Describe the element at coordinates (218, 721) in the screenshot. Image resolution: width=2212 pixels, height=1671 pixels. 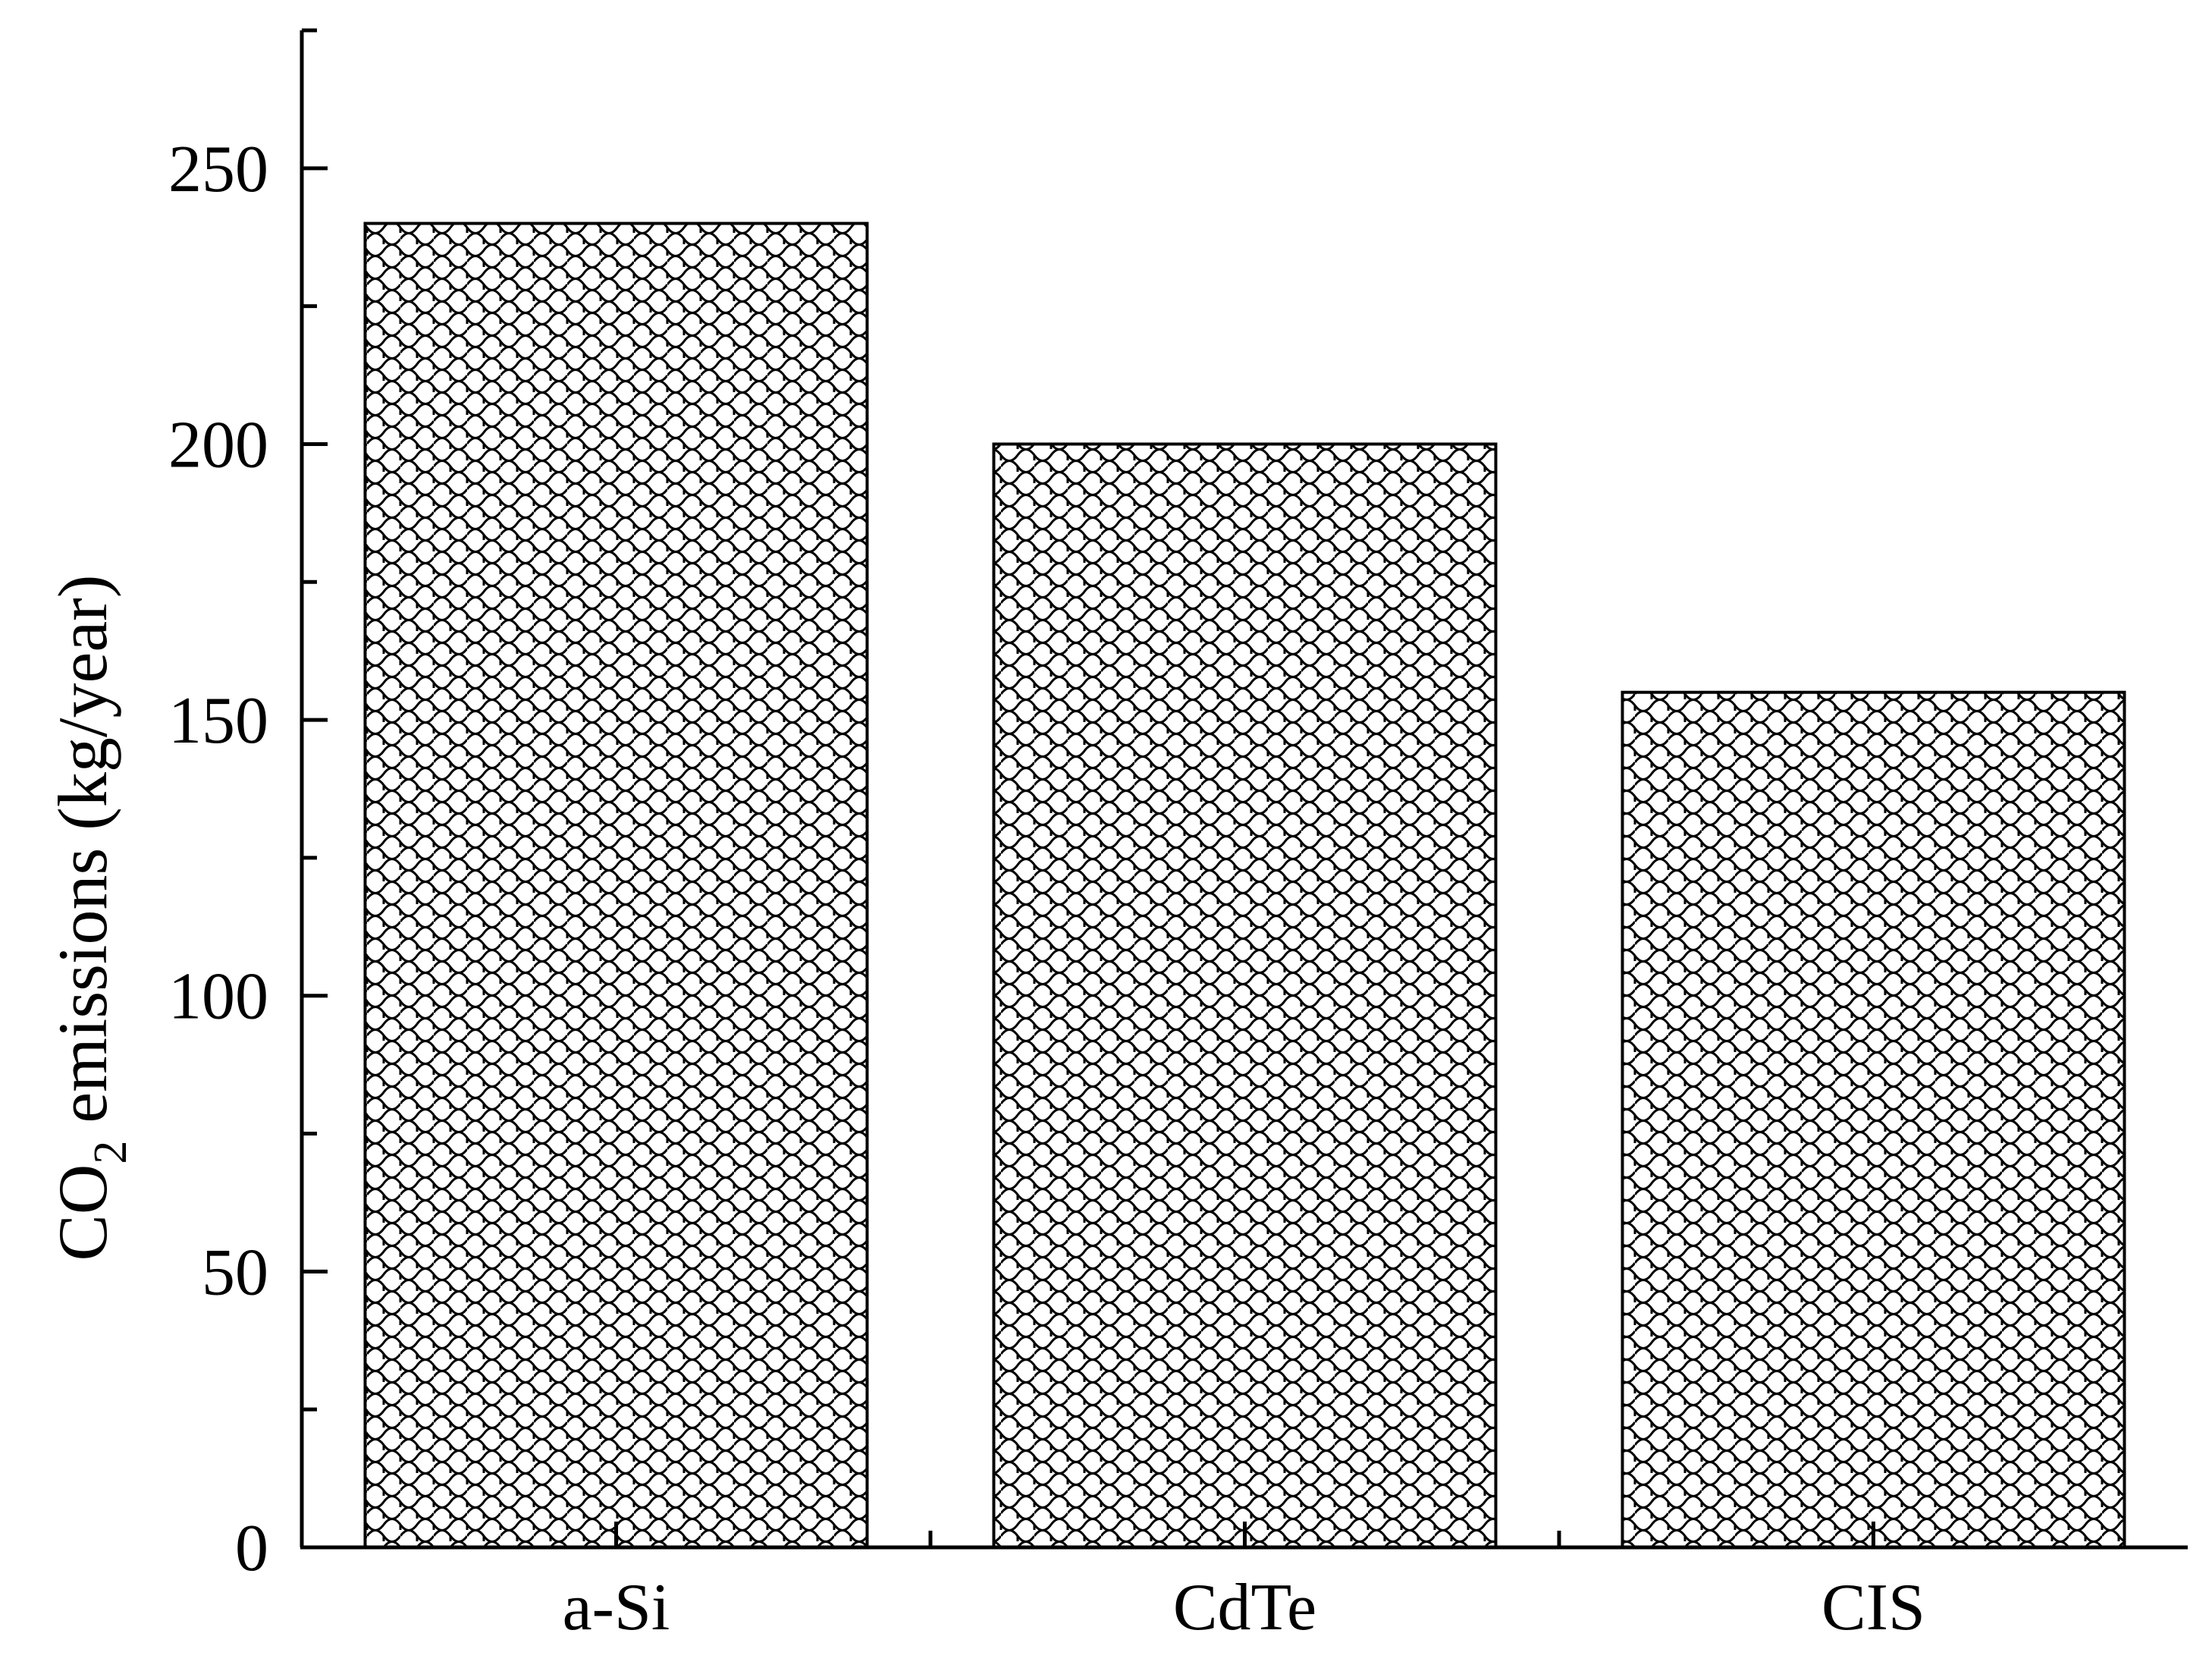
I see `y-tick-label: 150` at that location.